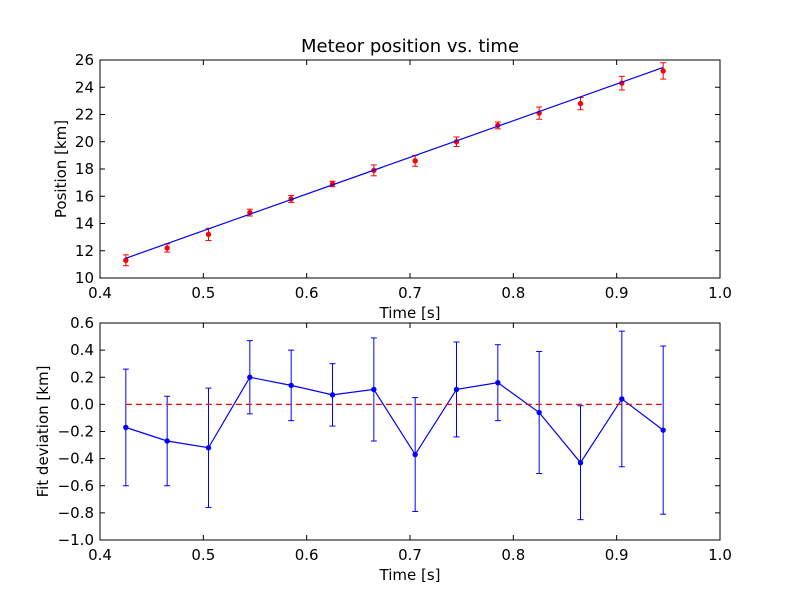 The width and height of the screenshot is (800, 600). I want to click on y-tick-label: 0.4, so click(82, 350).